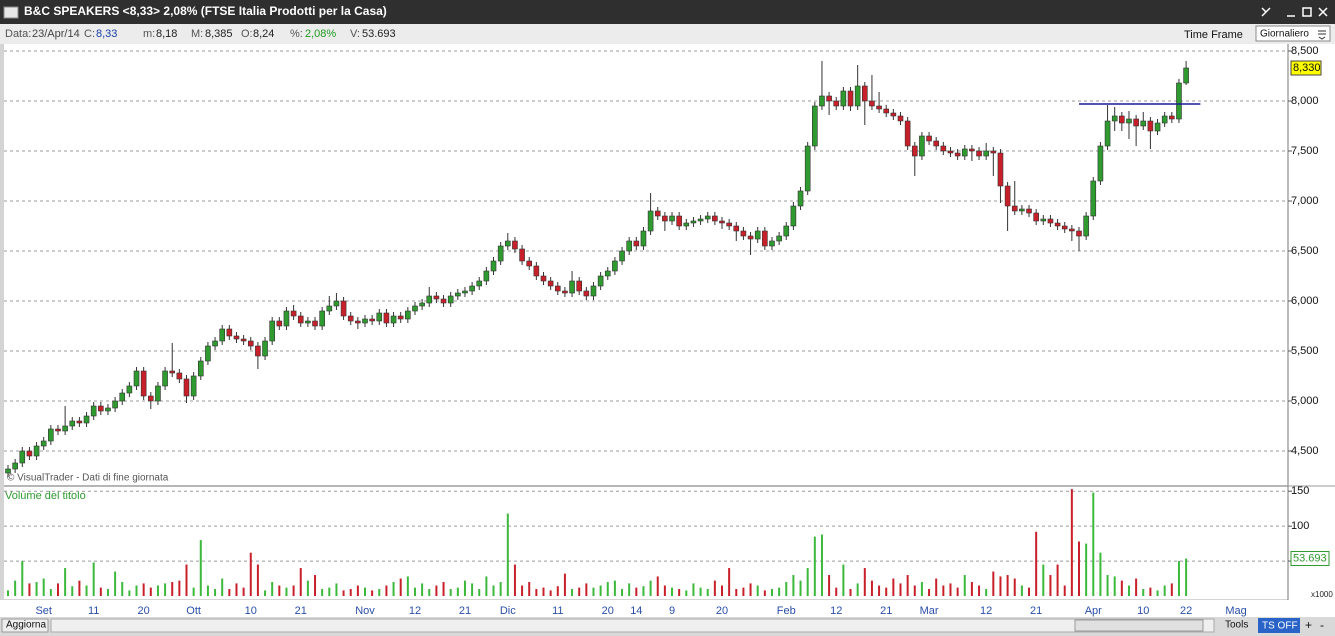 The height and width of the screenshot is (636, 1335). I want to click on zoom-out: -, so click(1322, 625).